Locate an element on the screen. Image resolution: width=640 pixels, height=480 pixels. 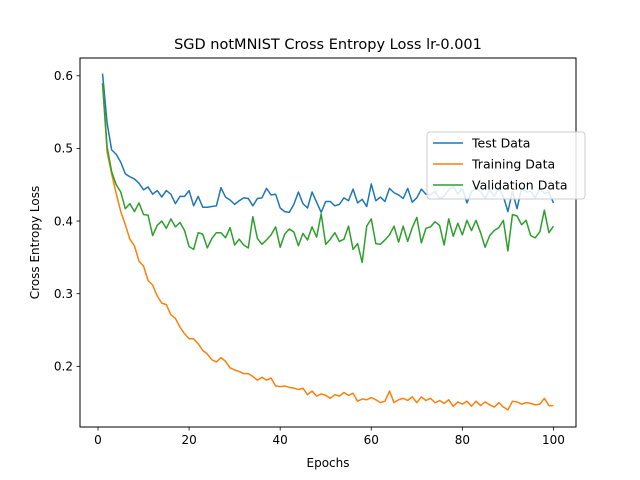
x-tick-label: 40 is located at coordinates (280, 440).